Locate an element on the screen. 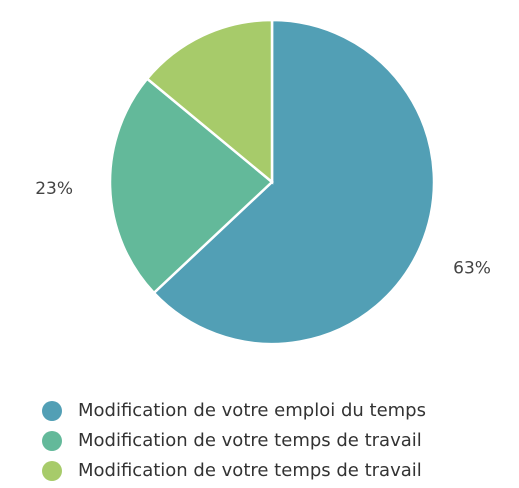 This screenshot has width=519, height=488. legend-label: Modification de votre emploi du temps is located at coordinates (252, 410).